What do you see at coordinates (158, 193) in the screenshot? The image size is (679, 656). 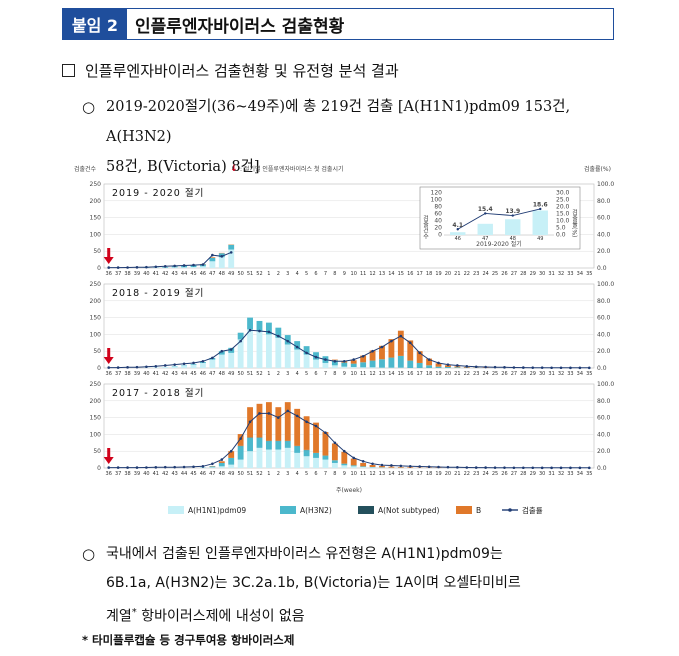 I see `panel-title: 2019 - 2020 절기` at bounding box center [158, 193].